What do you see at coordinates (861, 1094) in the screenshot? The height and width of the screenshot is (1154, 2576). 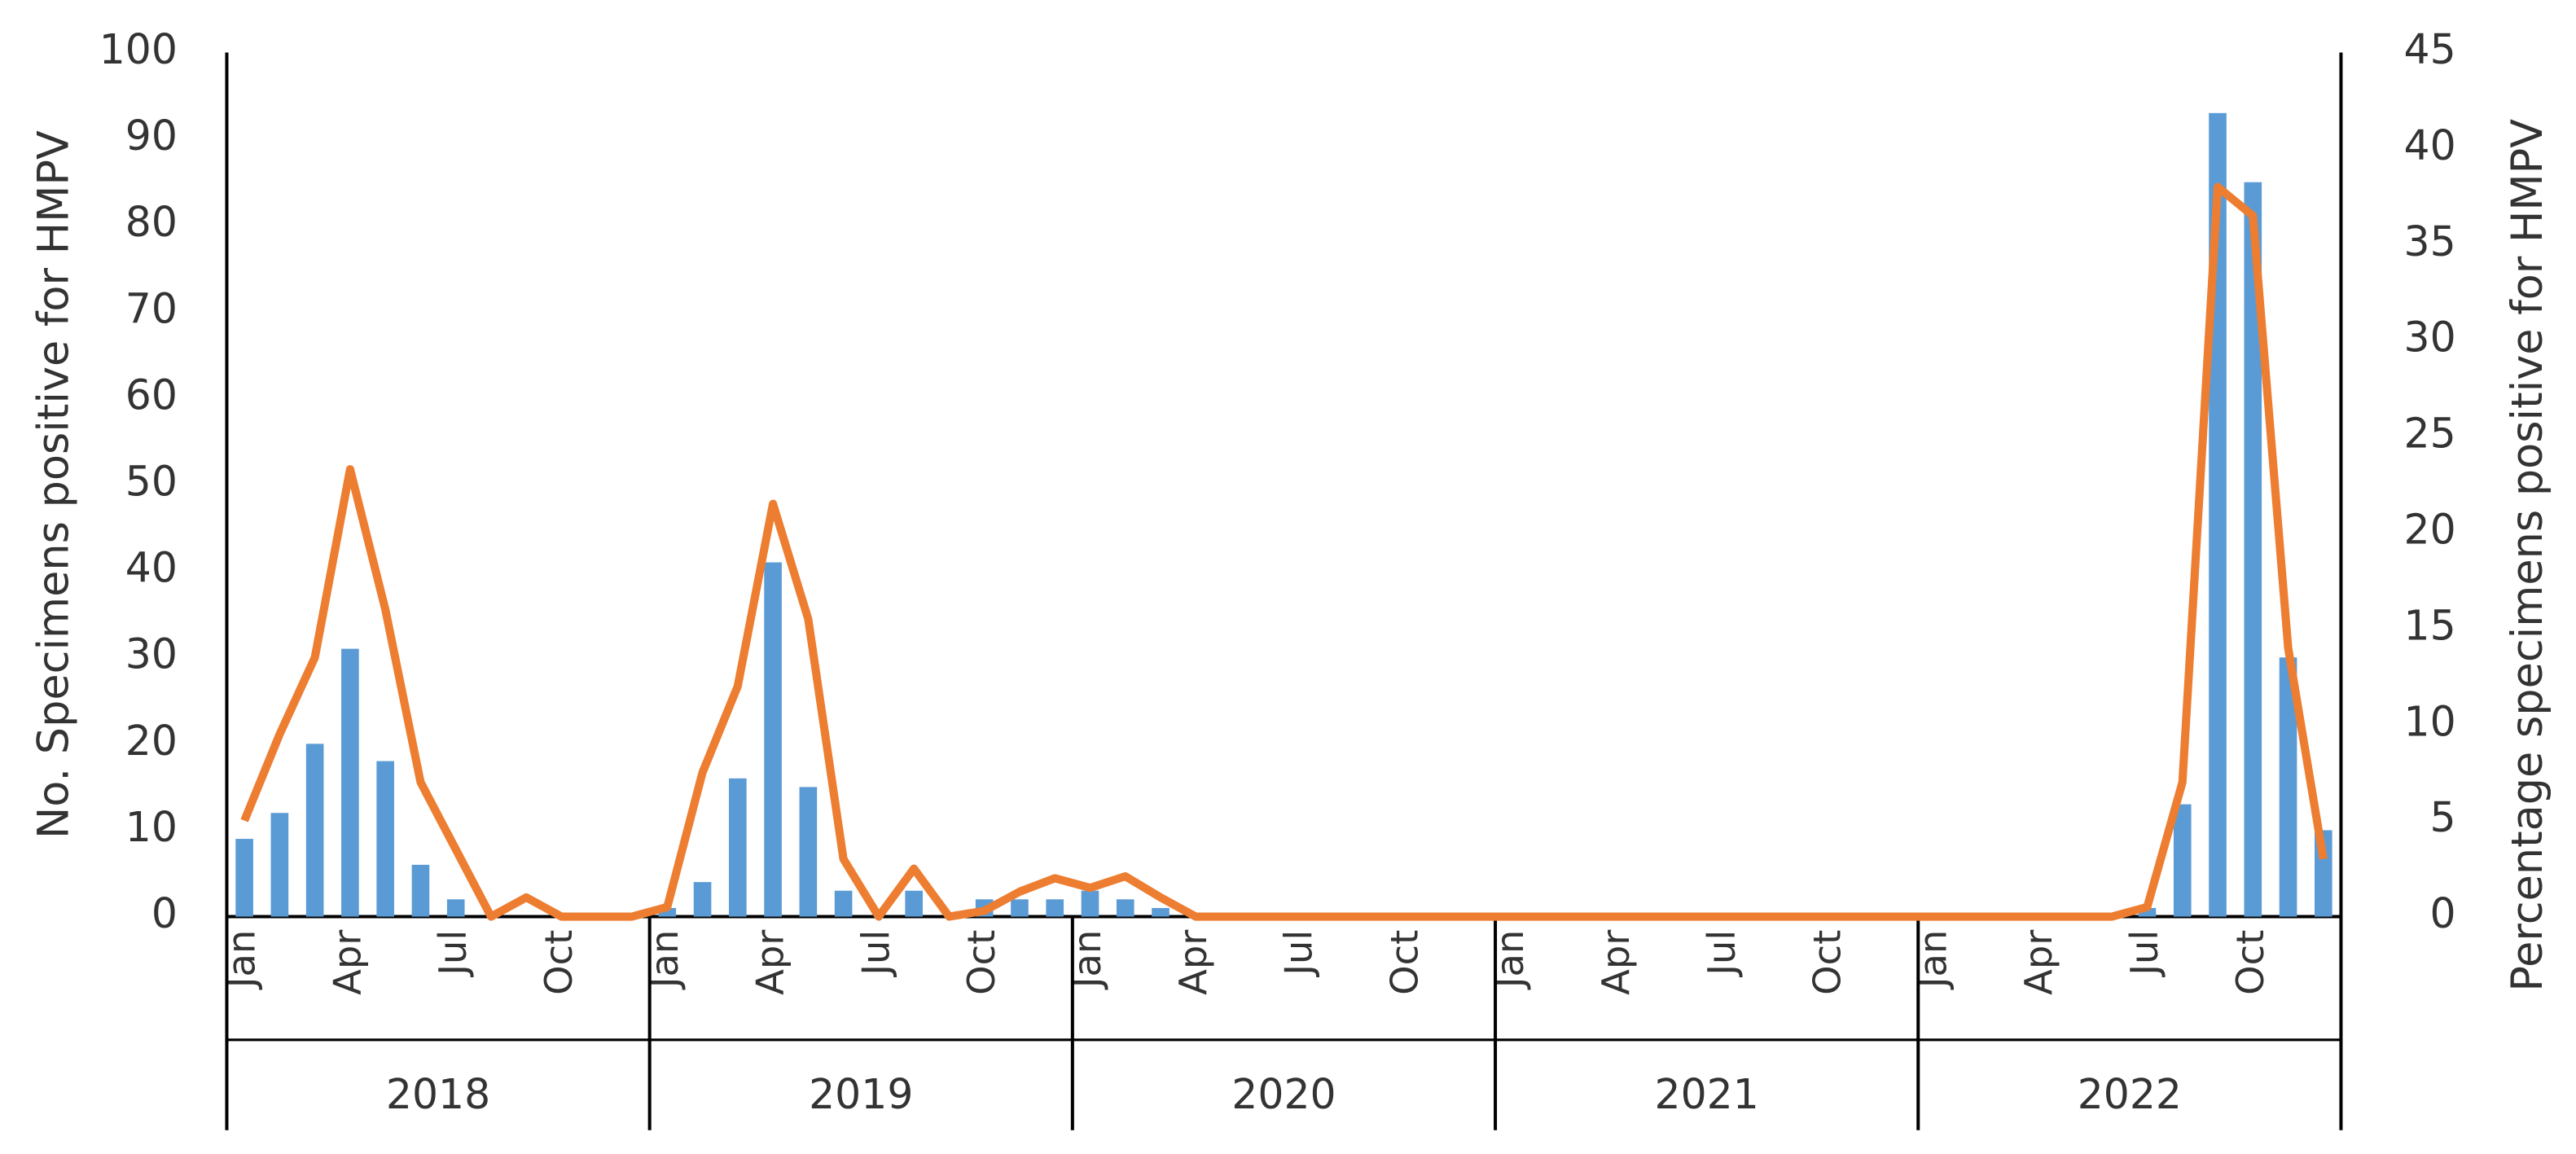 I see `year-label: 2019` at bounding box center [861, 1094].